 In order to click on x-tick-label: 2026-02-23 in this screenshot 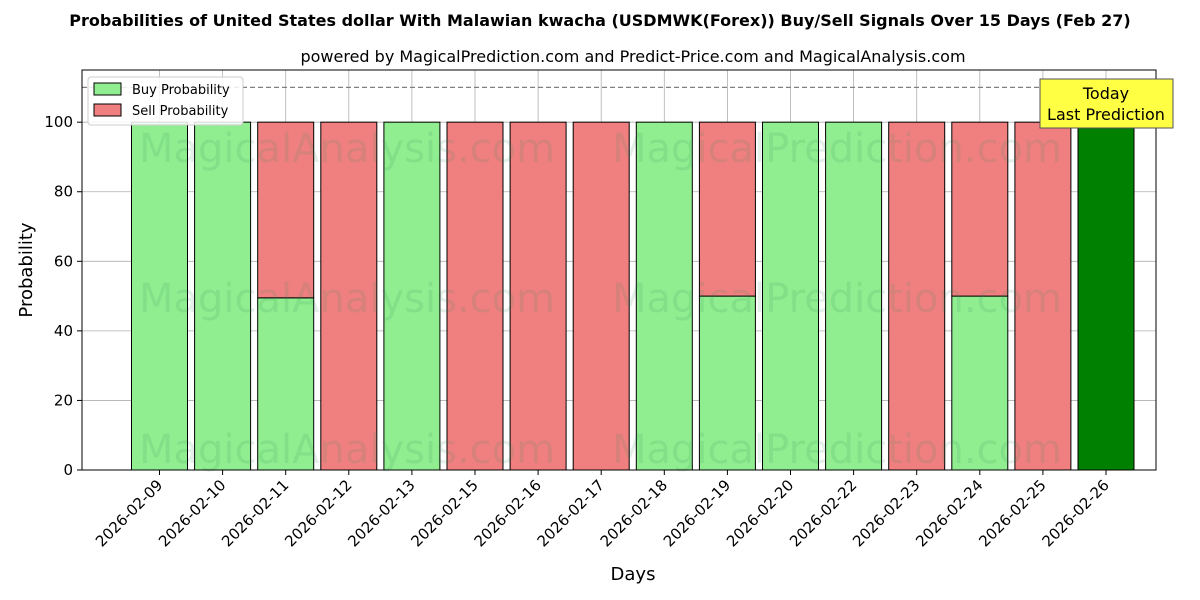, I will do `click(886, 513)`.